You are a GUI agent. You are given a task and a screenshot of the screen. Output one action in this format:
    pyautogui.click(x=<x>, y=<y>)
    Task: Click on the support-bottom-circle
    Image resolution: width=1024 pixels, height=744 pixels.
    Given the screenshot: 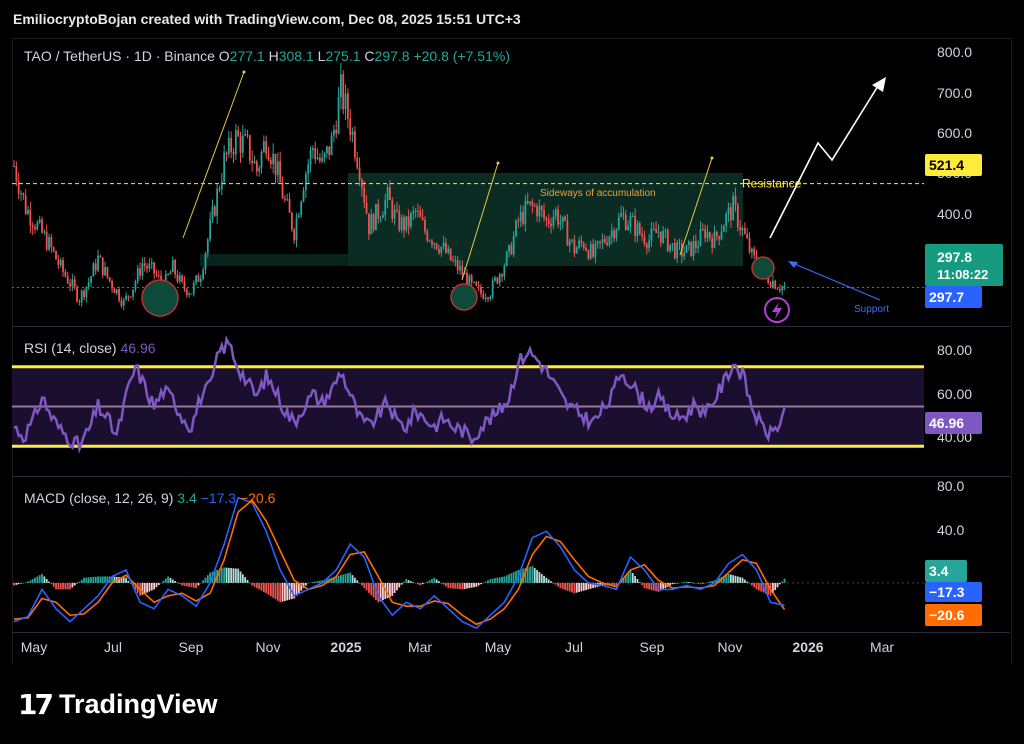 What is the action you would take?
    pyautogui.click(x=160, y=298)
    